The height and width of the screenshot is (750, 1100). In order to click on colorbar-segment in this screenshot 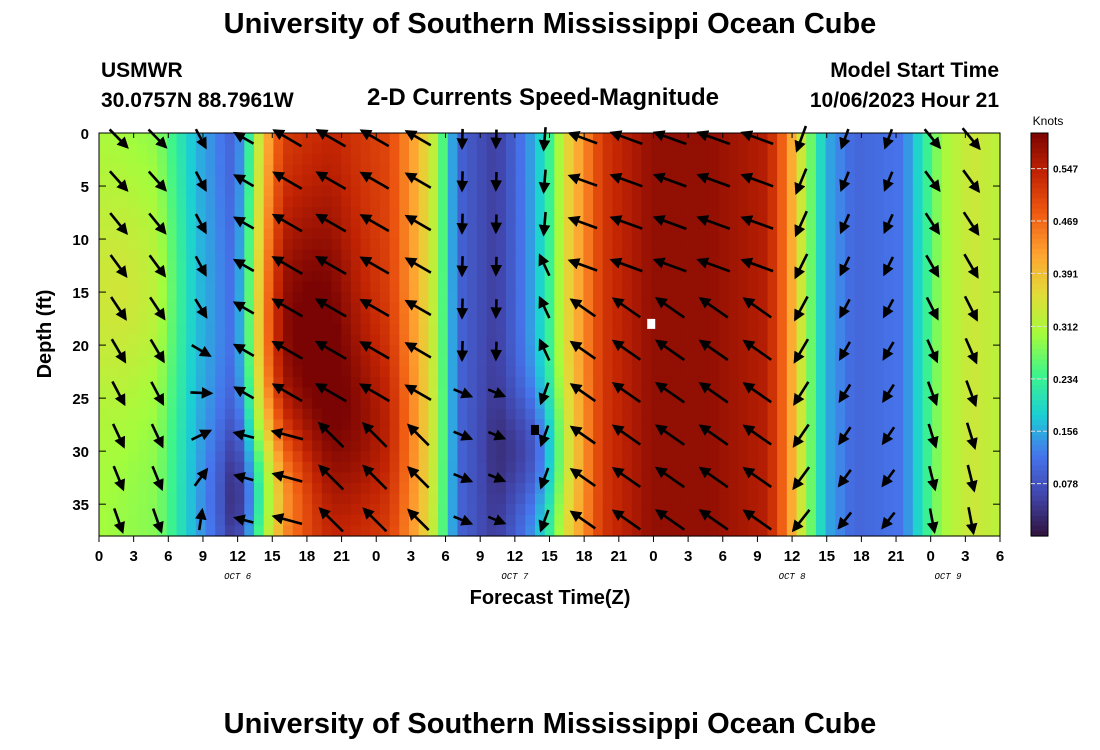, I will do `click(1039, 277)`.